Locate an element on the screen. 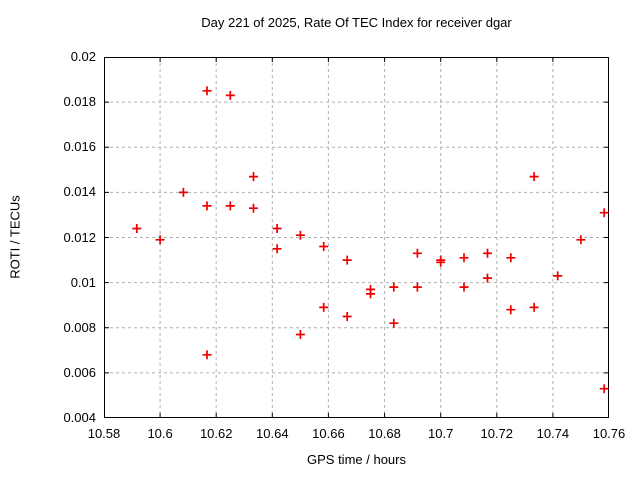  y-tick-label: 0.02 is located at coordinates (83, 56).